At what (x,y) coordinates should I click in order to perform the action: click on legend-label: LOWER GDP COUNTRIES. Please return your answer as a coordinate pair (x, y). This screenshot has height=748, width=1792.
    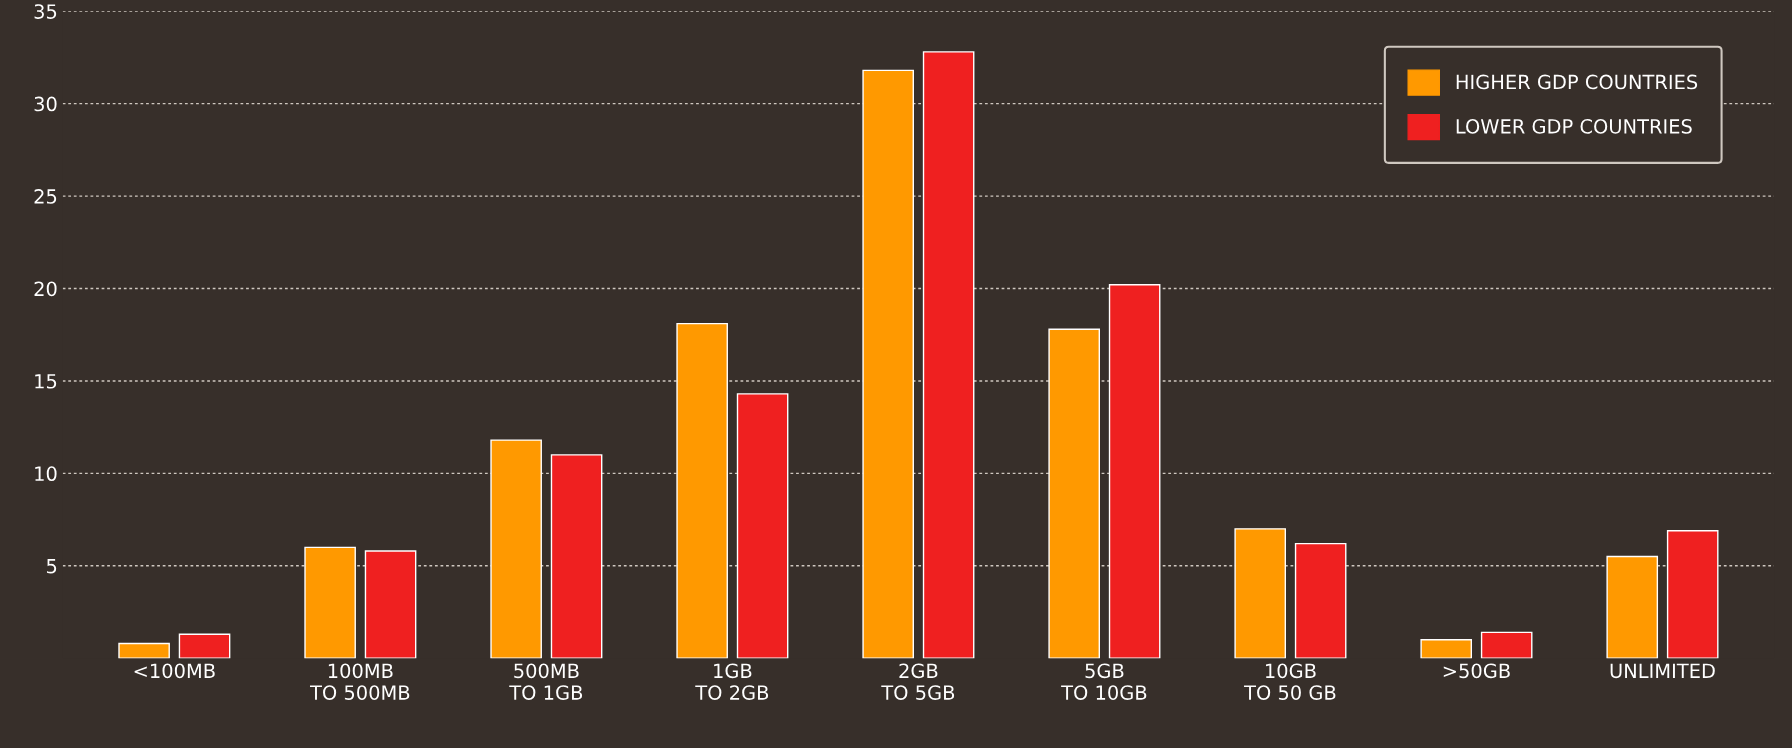
    Looking at the image, I should click on (1574, 126).